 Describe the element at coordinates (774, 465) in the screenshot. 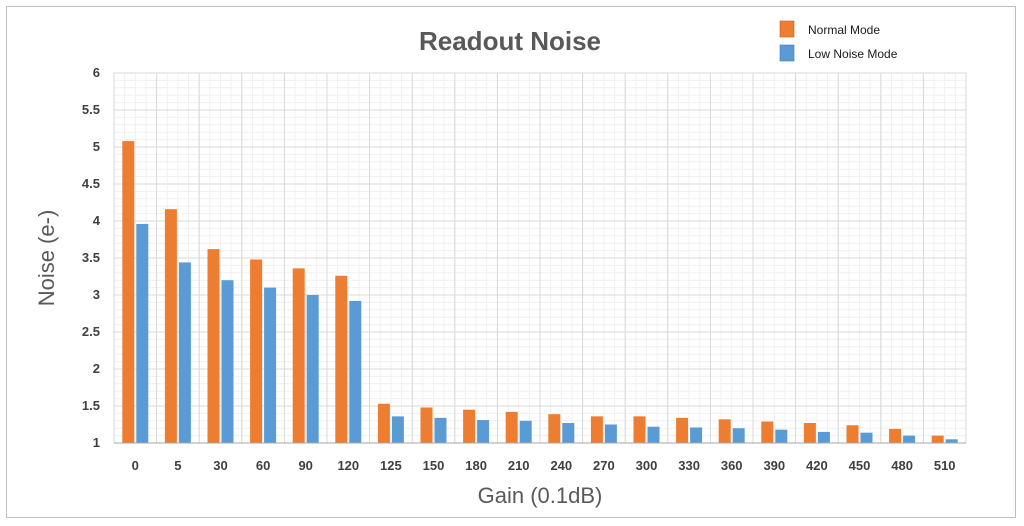

I see `x-tick-label: 390` at that location.